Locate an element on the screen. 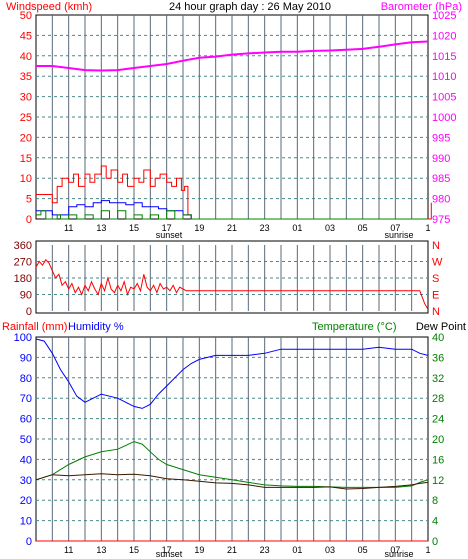 Image resolution: width=468 pixels, height=559 pixels. rainfall-axis-label: Rainfall (mm) is located at coordinates (34, 327).